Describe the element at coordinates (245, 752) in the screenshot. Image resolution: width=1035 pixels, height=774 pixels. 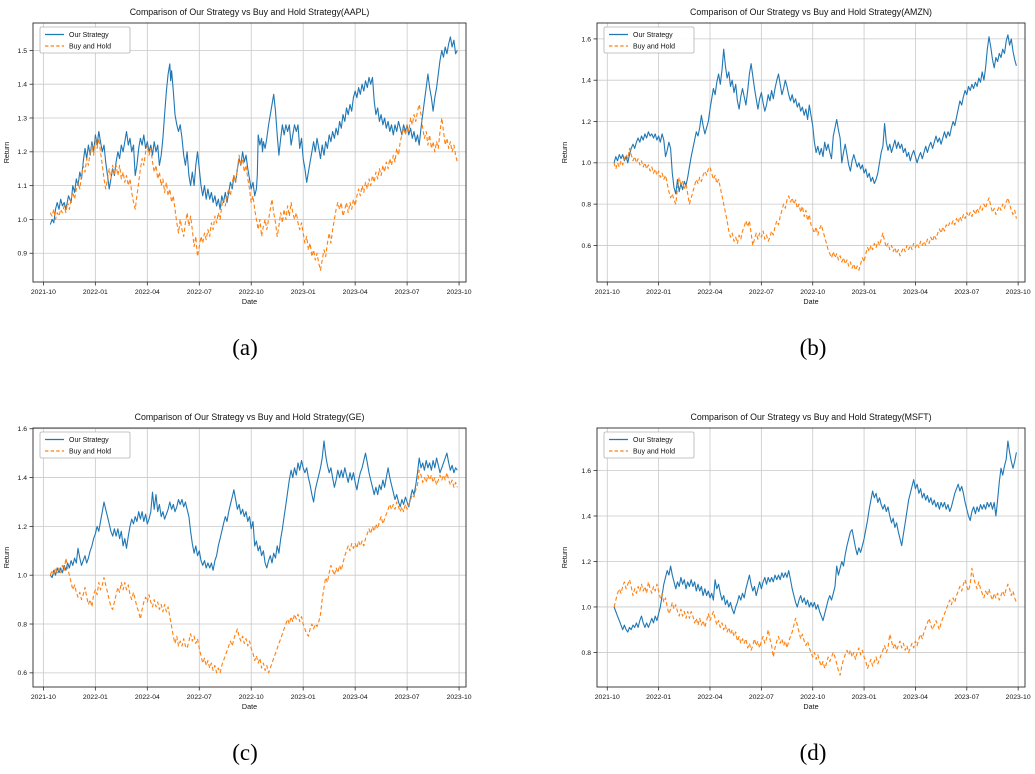
I see `subcaption-c: (c)` at that location.